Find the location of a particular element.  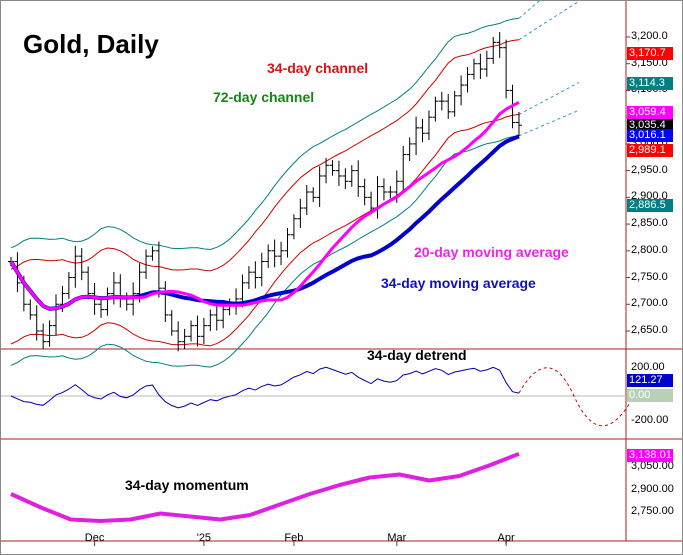

price-tick-label: 2,750.0 is located at coordinates (649, 276).